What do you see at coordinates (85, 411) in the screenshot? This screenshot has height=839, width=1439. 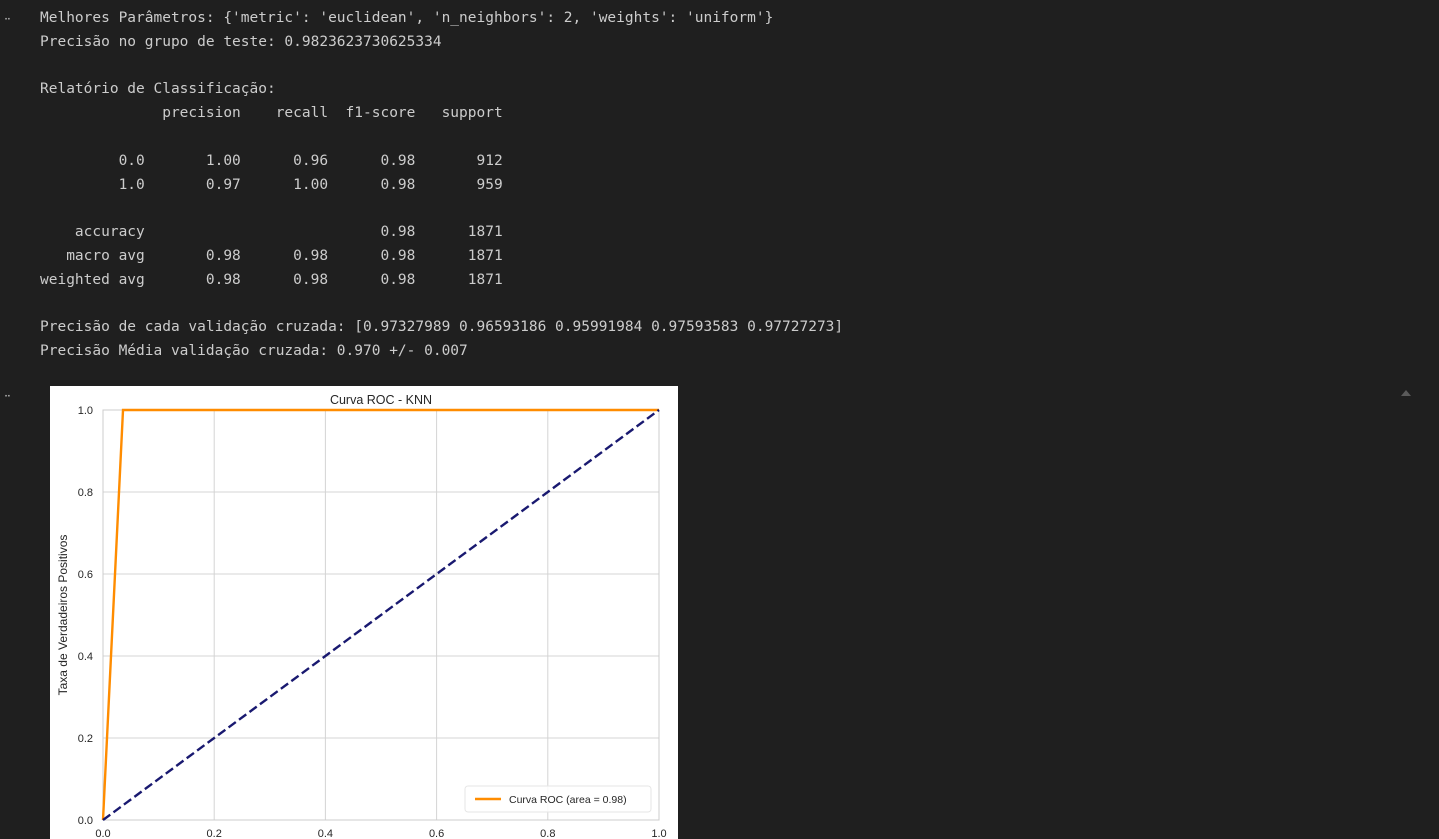 I see `y-tick-label: 1.0` at bounding box center [85, 411].